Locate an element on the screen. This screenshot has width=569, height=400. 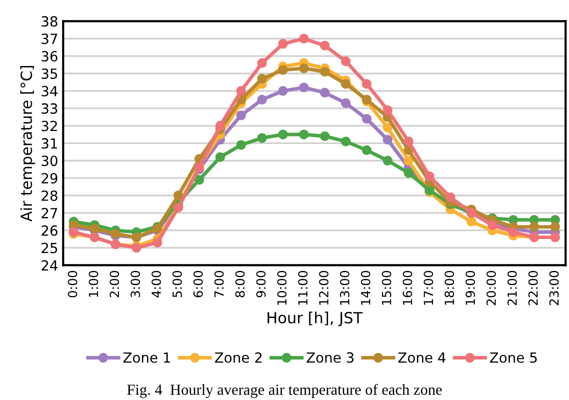
y-tick-label: 29 is located at coordinates (50, 178).